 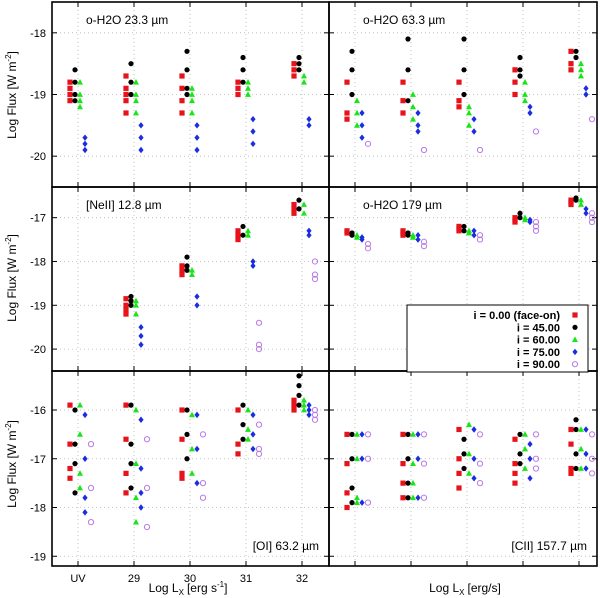 I want to click on x-tick-label: 30, so click(x=190, y=579).